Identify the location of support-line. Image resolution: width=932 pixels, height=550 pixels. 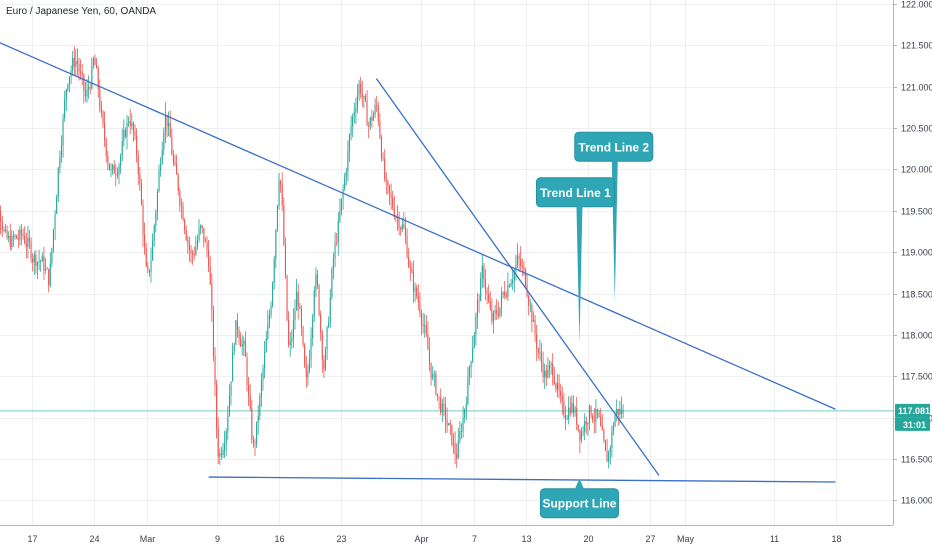
(522, 479).